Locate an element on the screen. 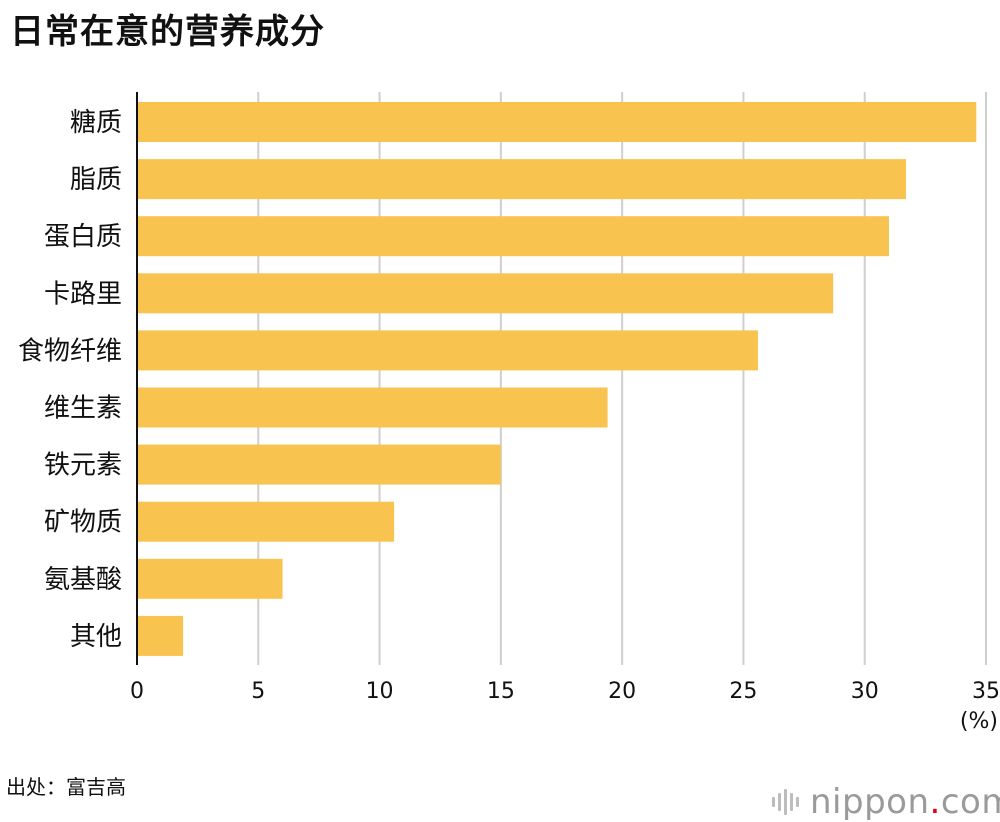 The image size is (1000, 822). x-tick-label-5: 25 is located at coordinates (743, 691).